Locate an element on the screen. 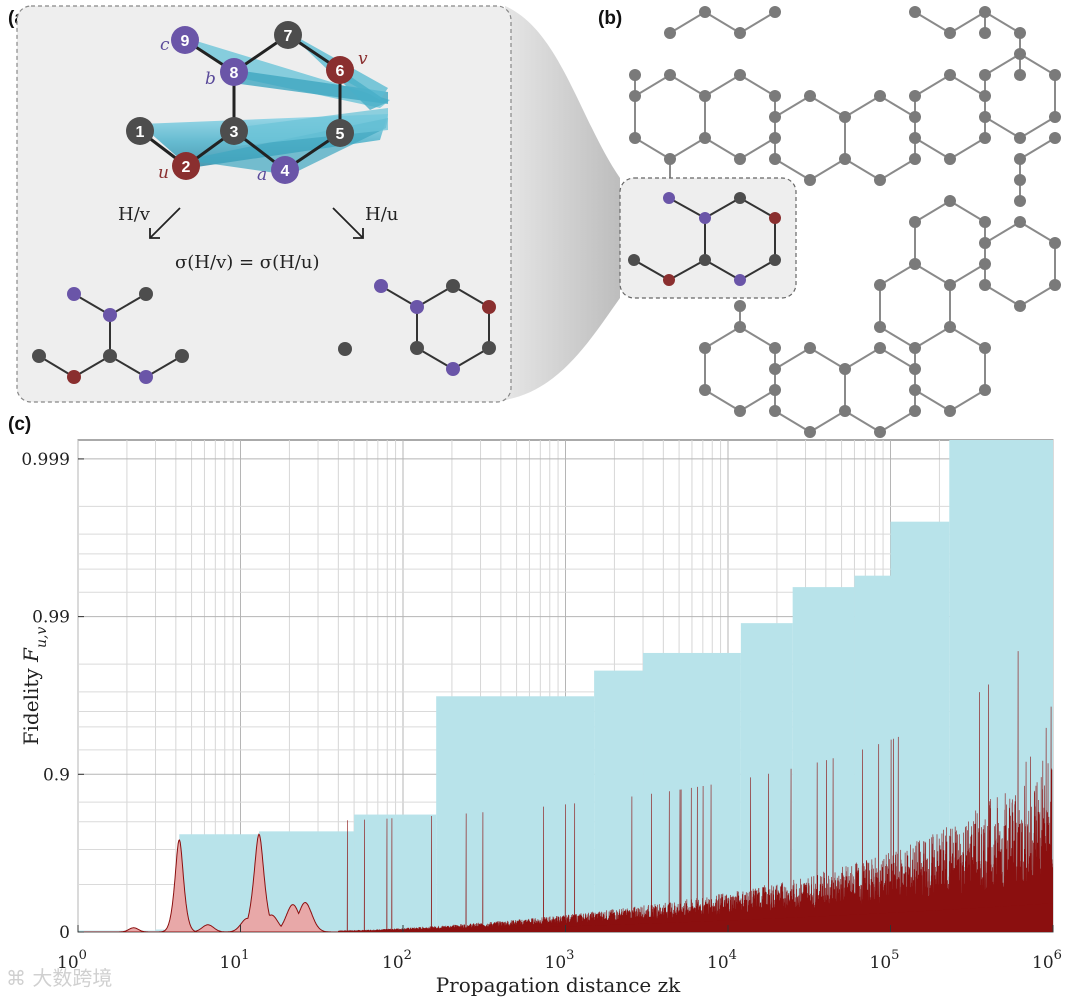  tag-v: v is located at coordinates (363, 59).